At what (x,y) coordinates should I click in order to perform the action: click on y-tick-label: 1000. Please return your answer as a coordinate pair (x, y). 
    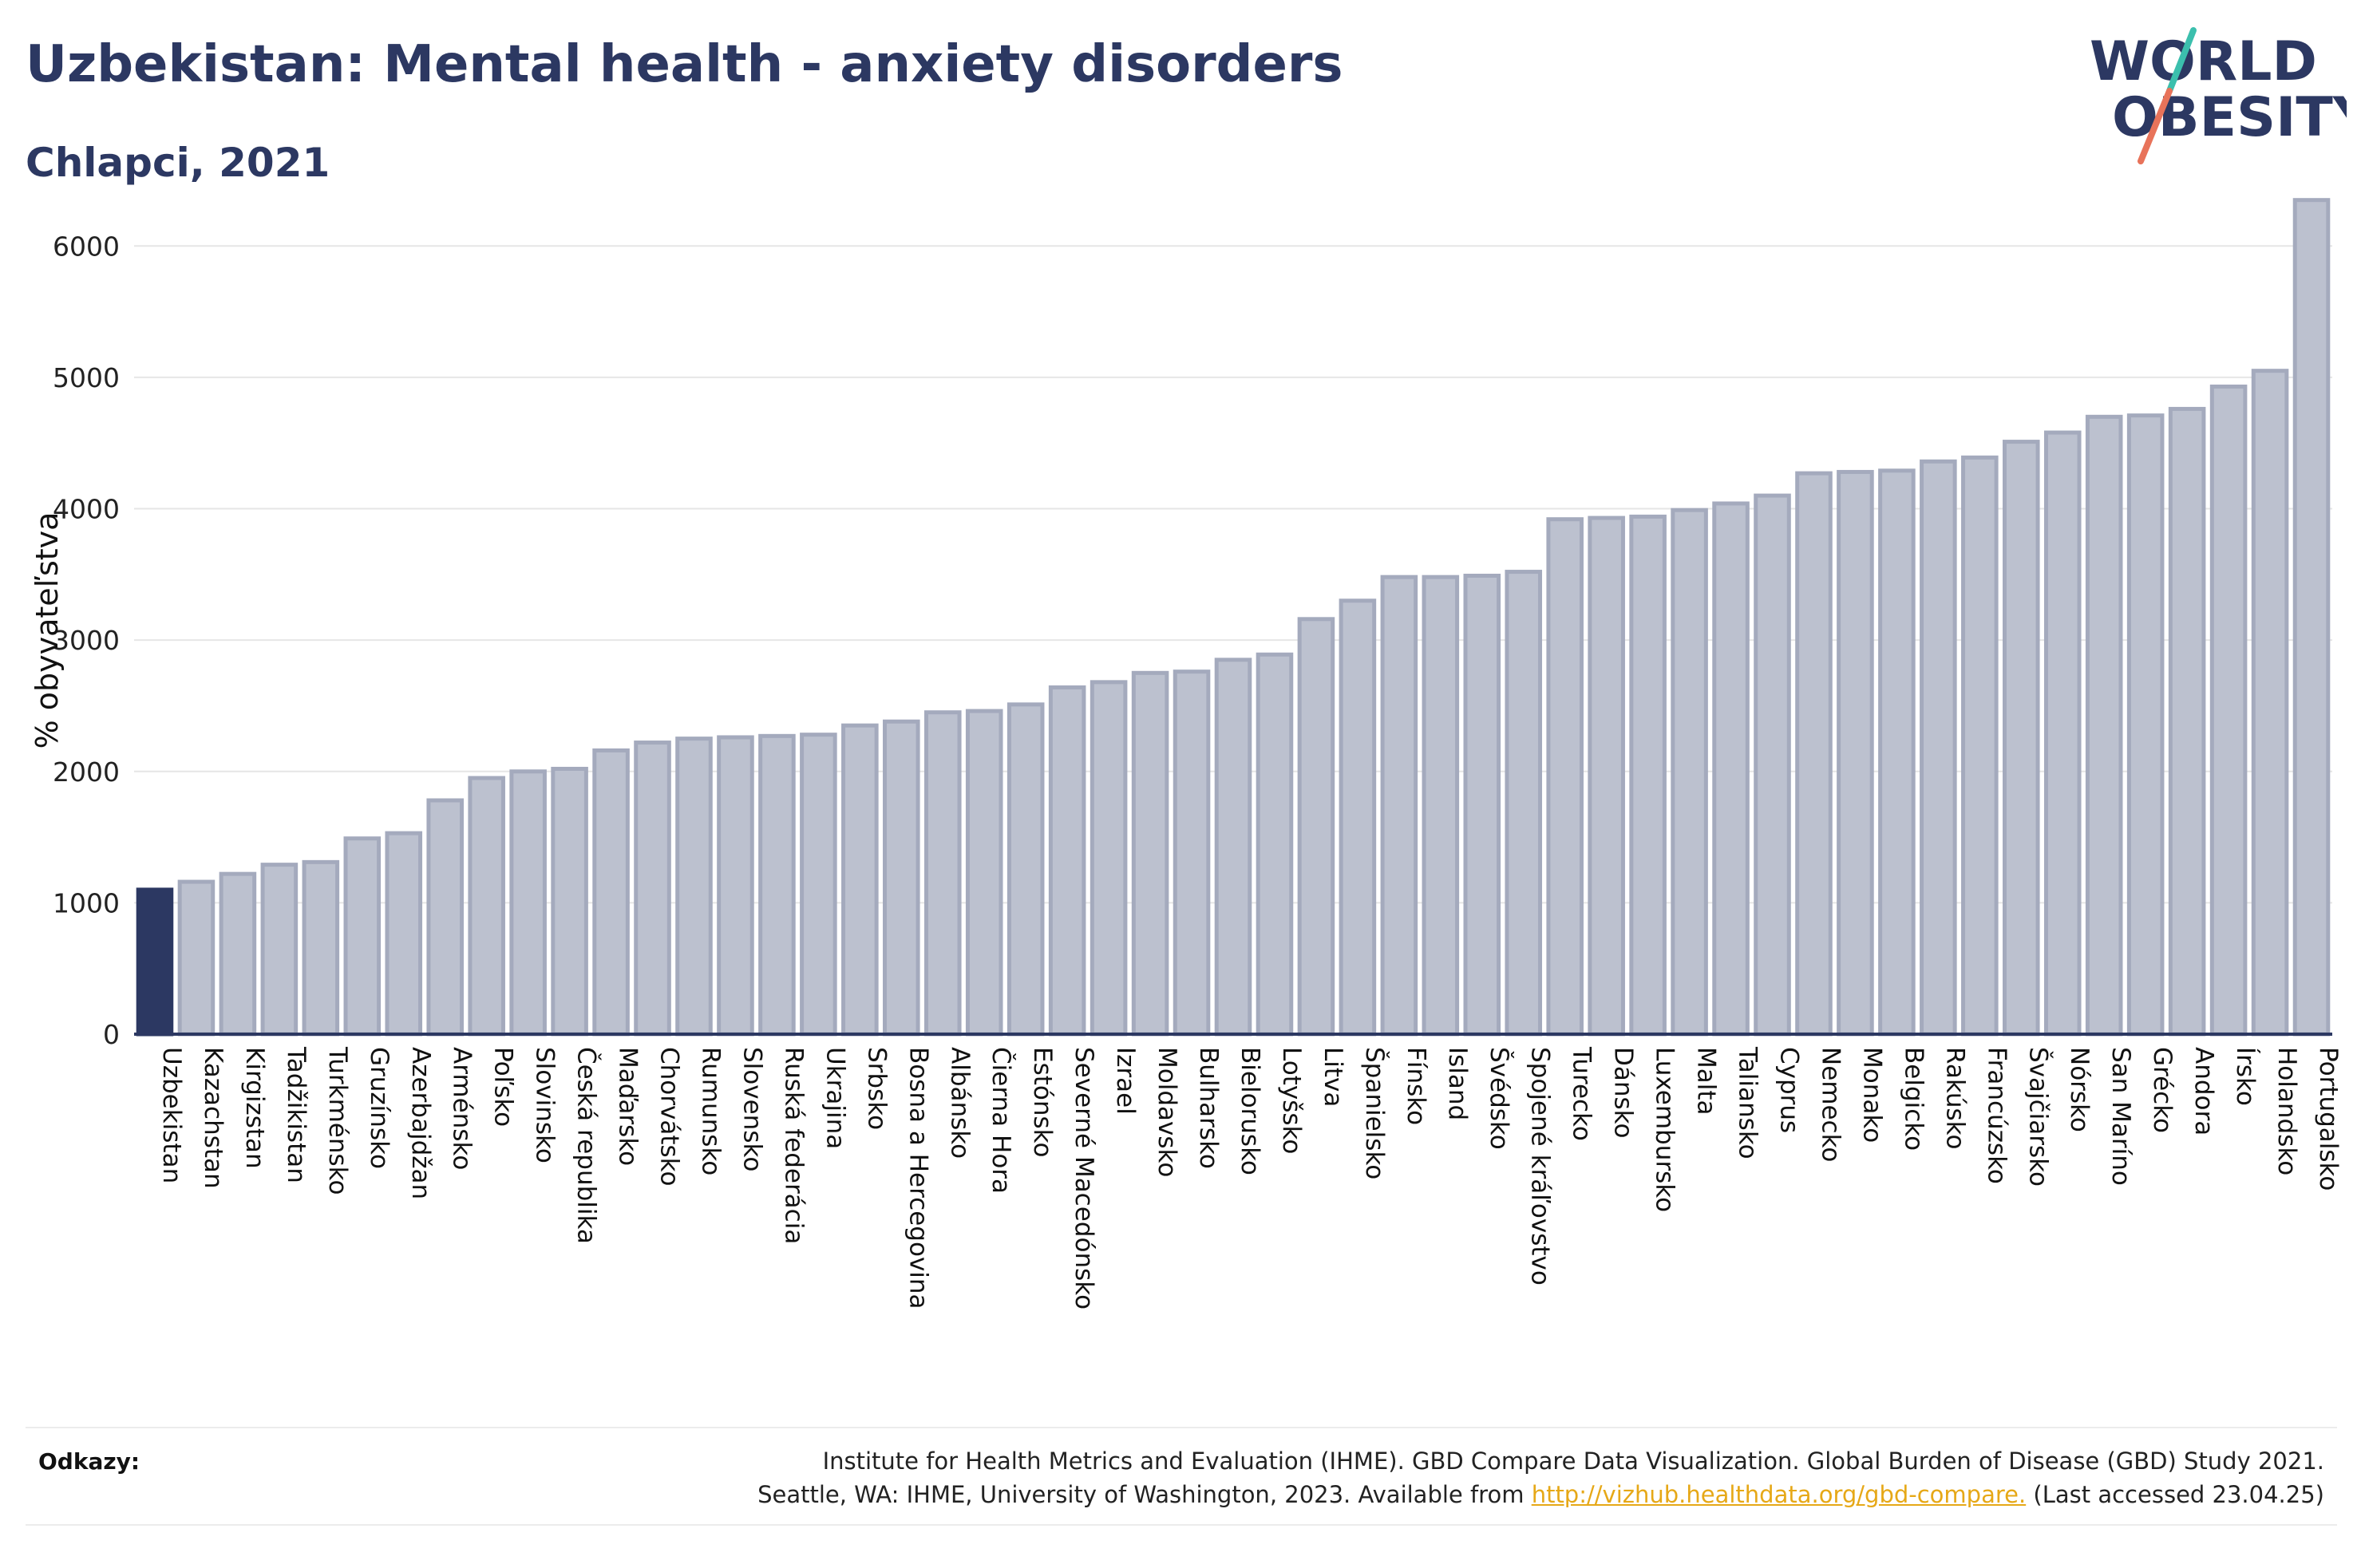
    Looking at the image, I should click on (86, 902).